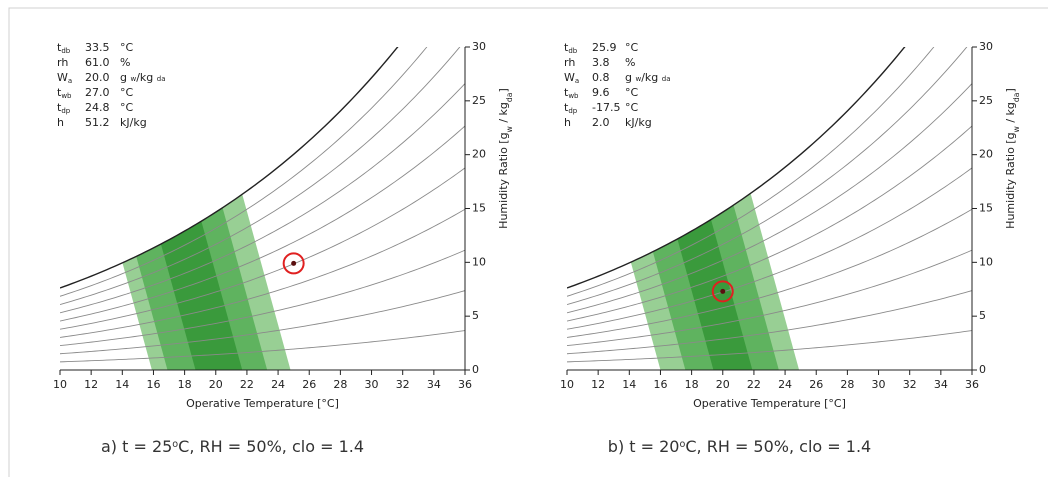 The width and height of the screenshot is (1048, 477). What do you see at coordinates (97, 122) in the screenshot?
I see `info-value: 51.2` at bounding box center [97, 122].